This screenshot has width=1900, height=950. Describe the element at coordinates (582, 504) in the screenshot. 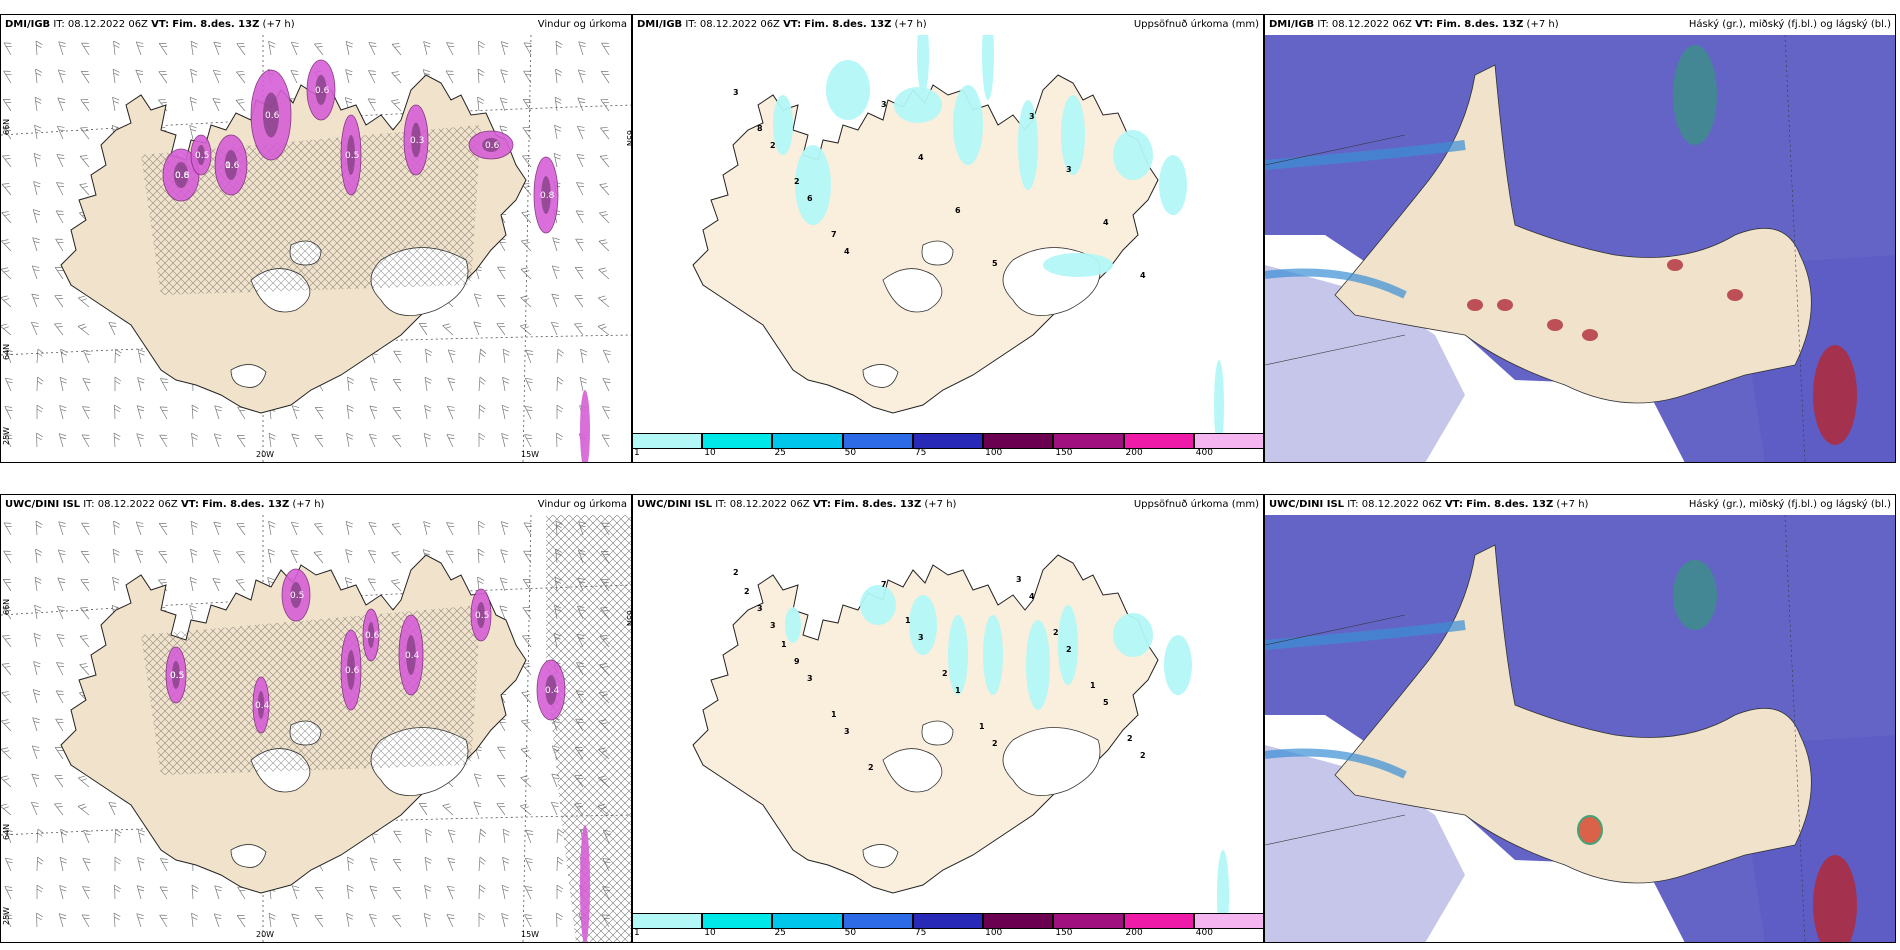

I see `panel-title: Vindur og úrkoma` at that location.